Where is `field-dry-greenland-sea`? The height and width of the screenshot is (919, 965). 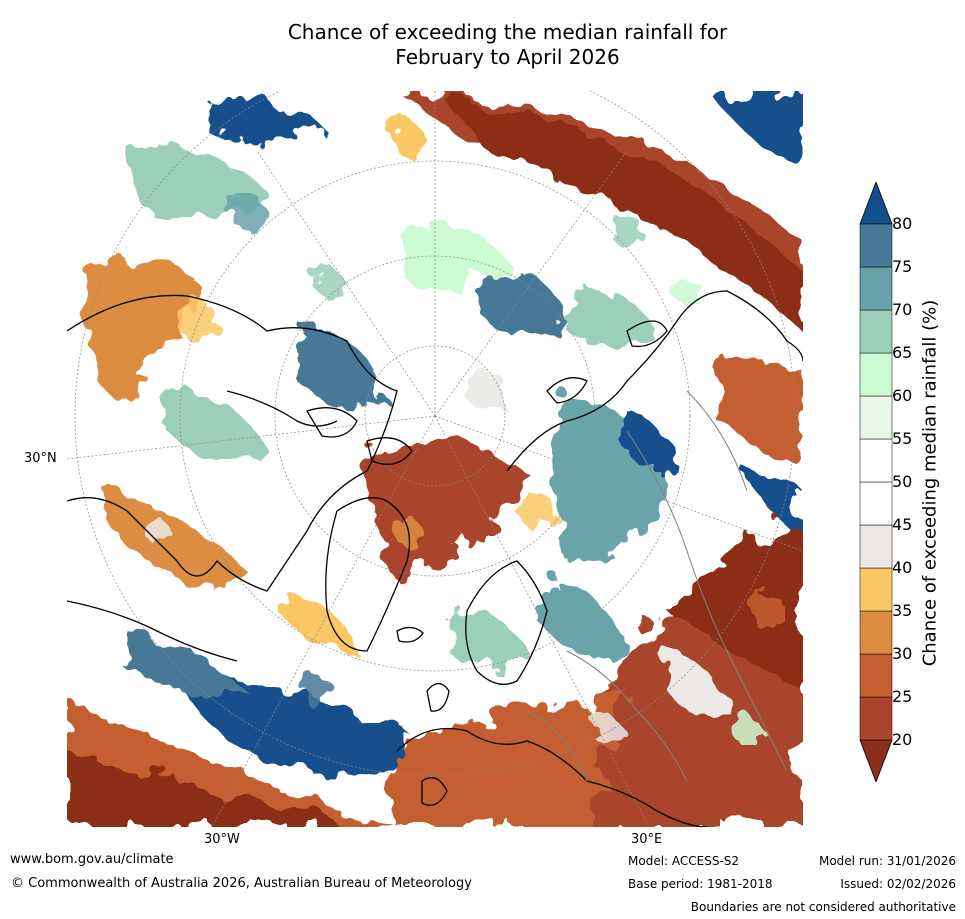 field-dry-greenland-sea is located at coordinates (447, 510).